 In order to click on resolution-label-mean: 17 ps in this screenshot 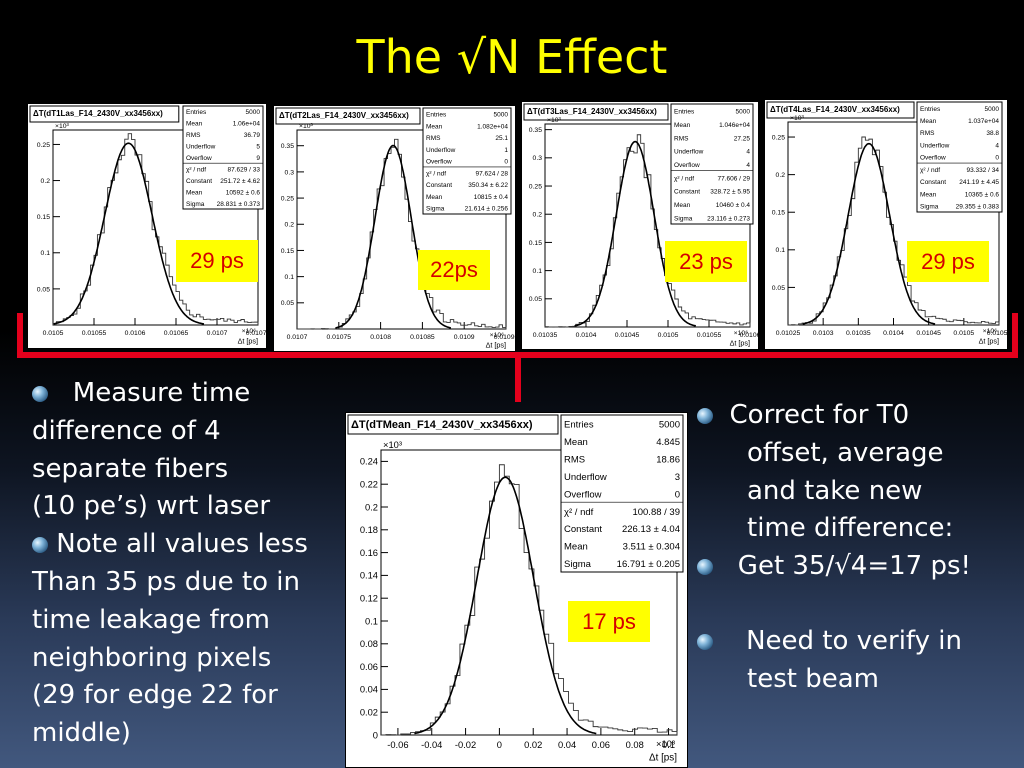, I will do `click(609, 621)`.